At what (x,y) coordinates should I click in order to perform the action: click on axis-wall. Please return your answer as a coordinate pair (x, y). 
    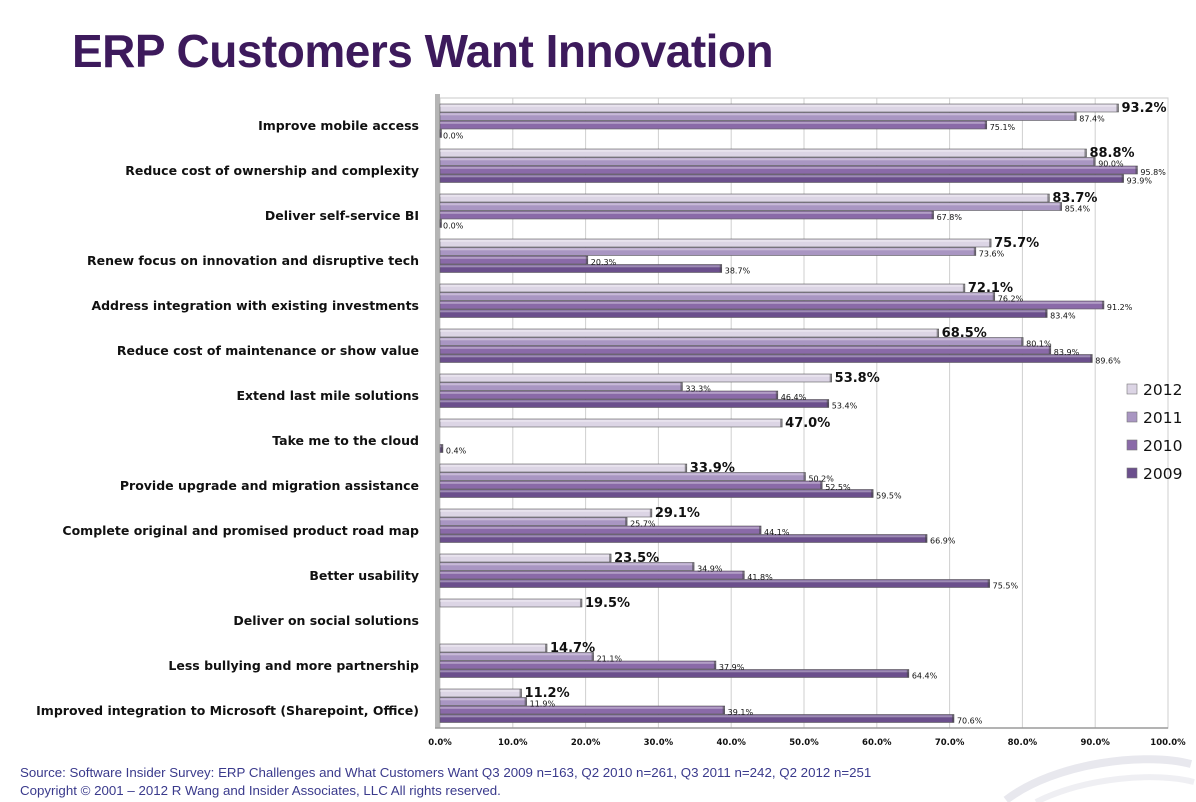
    Looking at the image, I should click on (437, 411).